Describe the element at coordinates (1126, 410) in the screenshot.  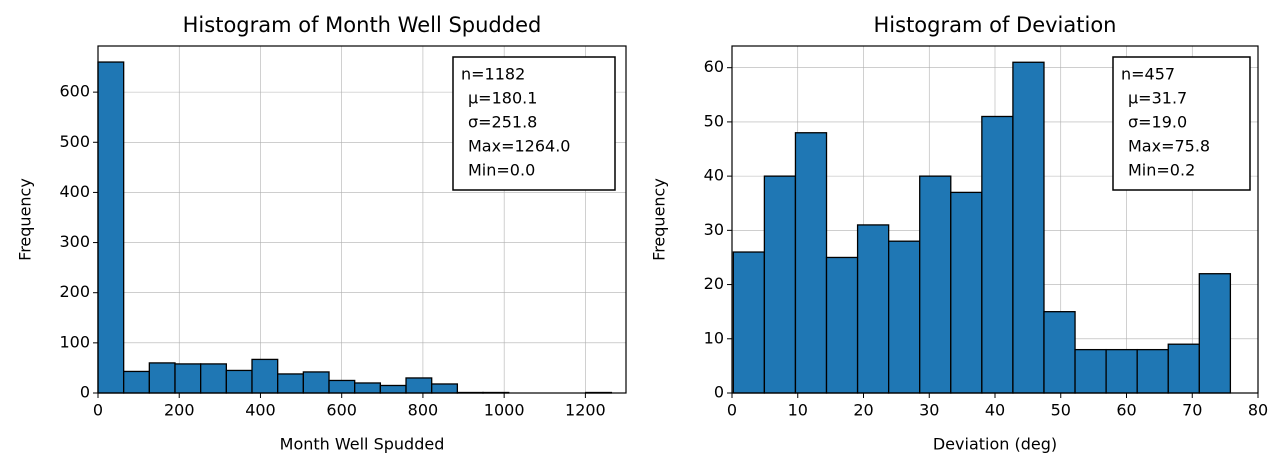
I see `x-tick-label: 60` at that location.